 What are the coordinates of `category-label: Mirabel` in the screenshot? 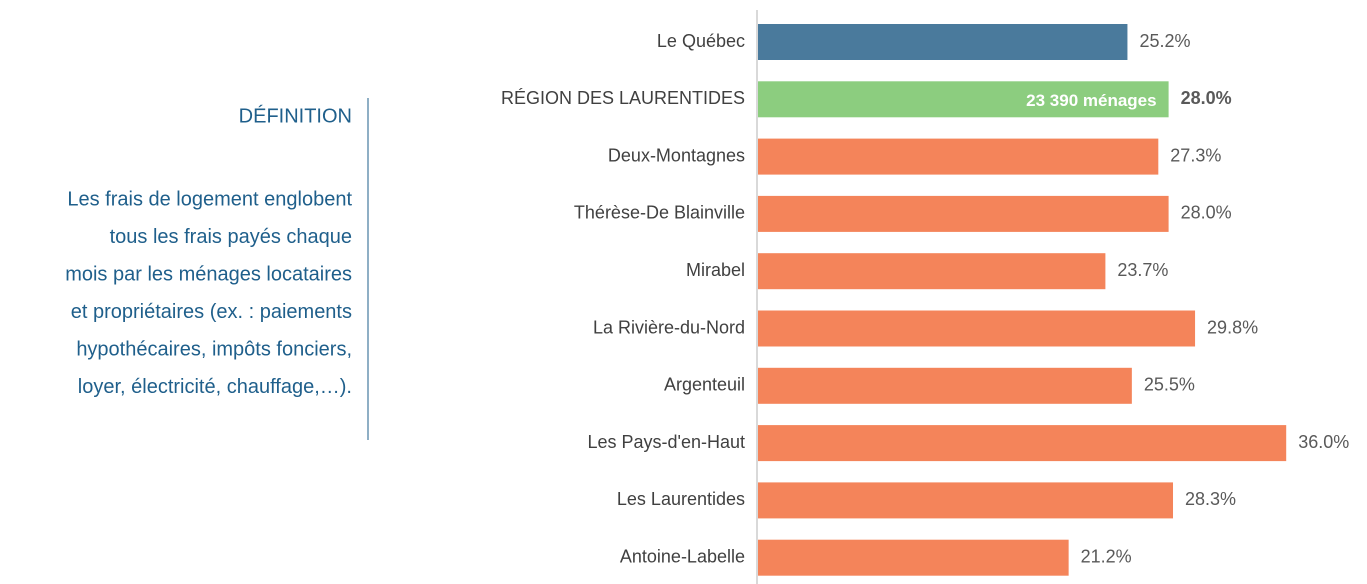 It's located at (715, 270).